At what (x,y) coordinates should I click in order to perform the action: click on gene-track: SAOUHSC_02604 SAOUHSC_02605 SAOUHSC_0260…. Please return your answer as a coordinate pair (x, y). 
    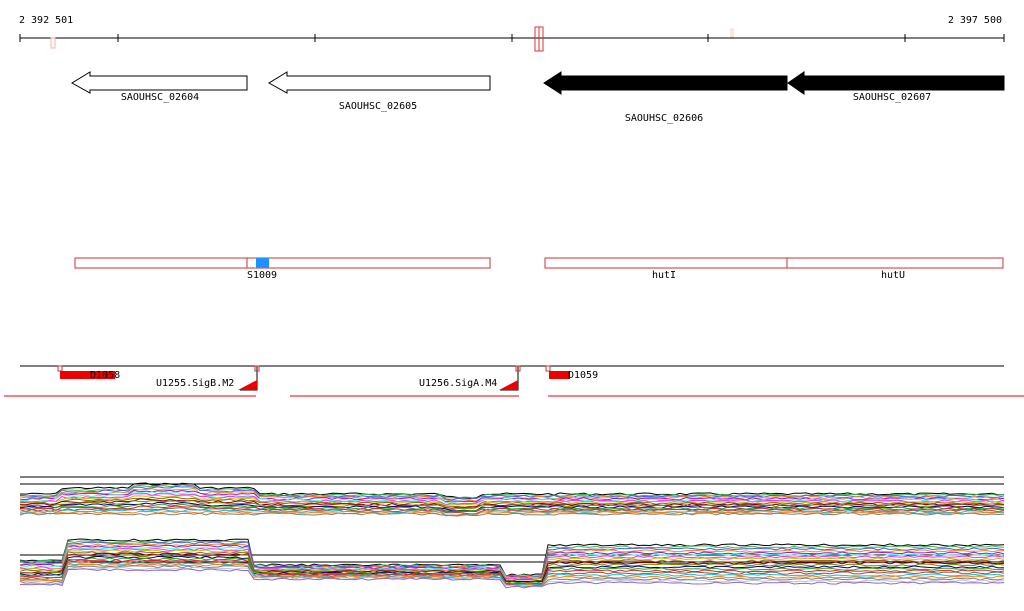
    Looking at the image, I should click on (538, 97).